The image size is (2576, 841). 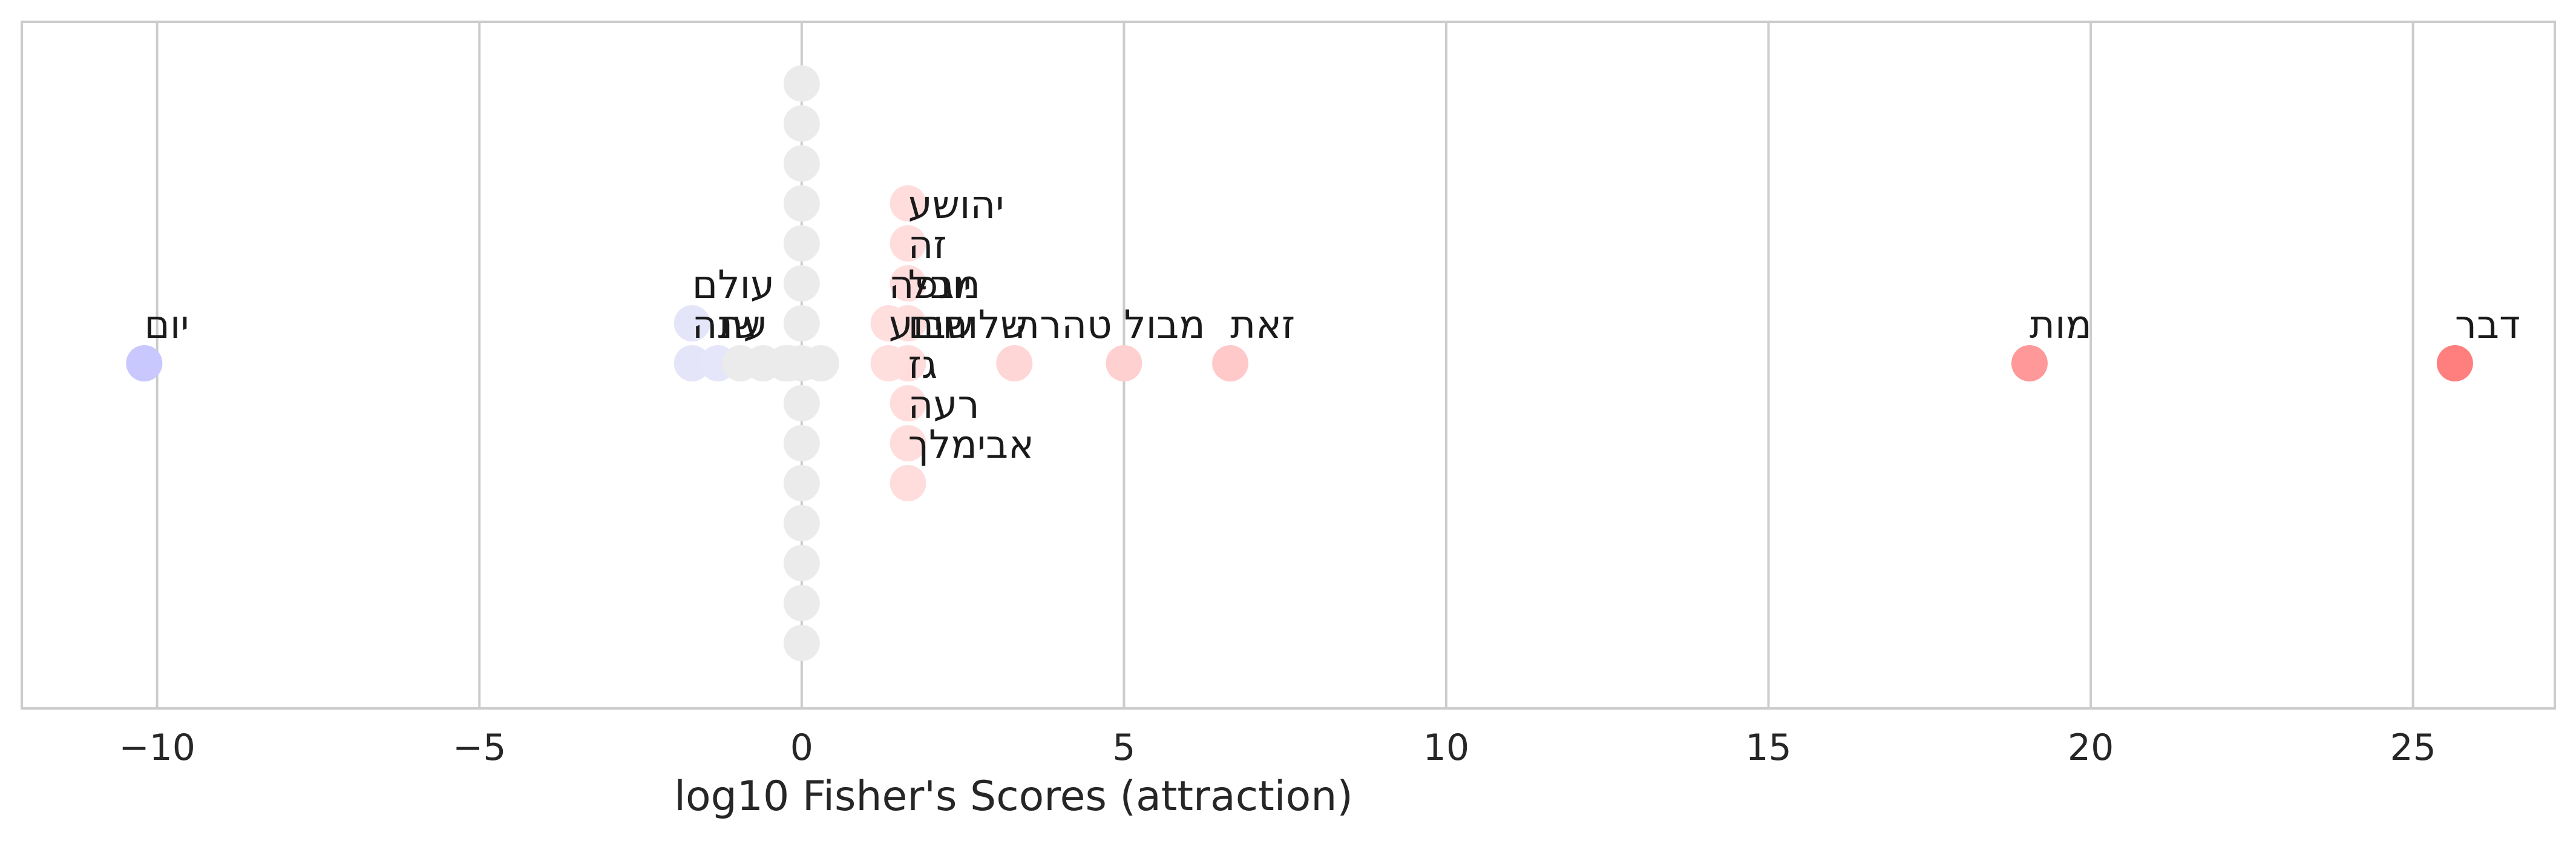 I want to click on point-label: מגפה, so click(x=935, y=285).